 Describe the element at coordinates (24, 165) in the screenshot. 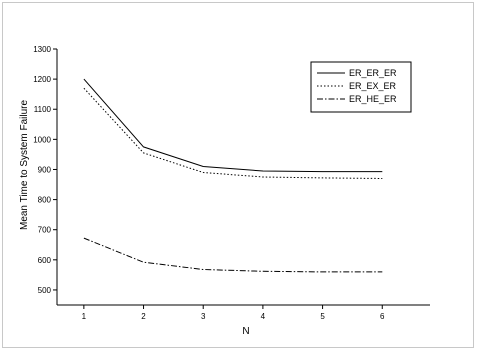

I see `y-axis-label: Mean Time to System Failure` at that location.